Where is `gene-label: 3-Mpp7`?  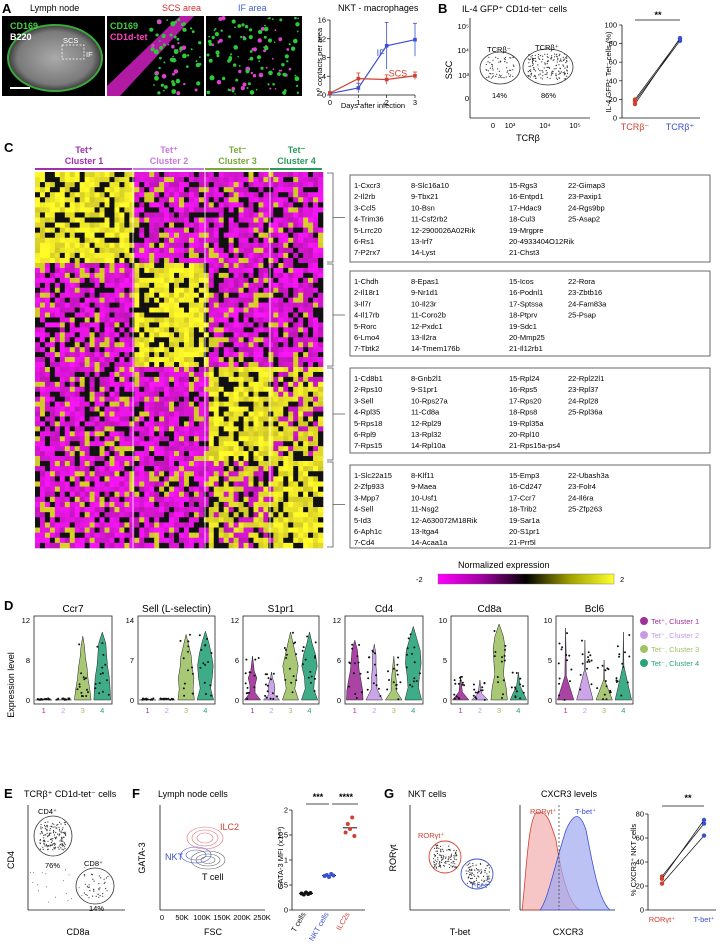 gene-label: 3-Mpp7 is located at coordinates (366, 497).